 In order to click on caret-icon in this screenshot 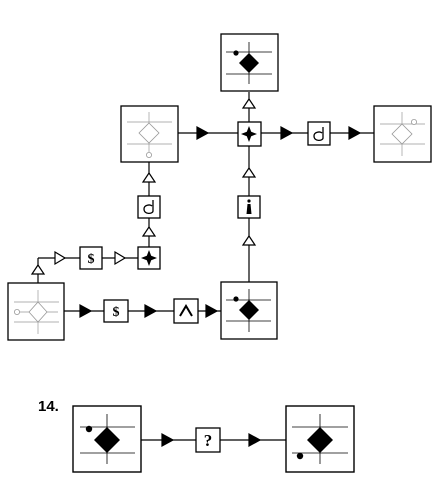, I will do `click(186, 310)`.